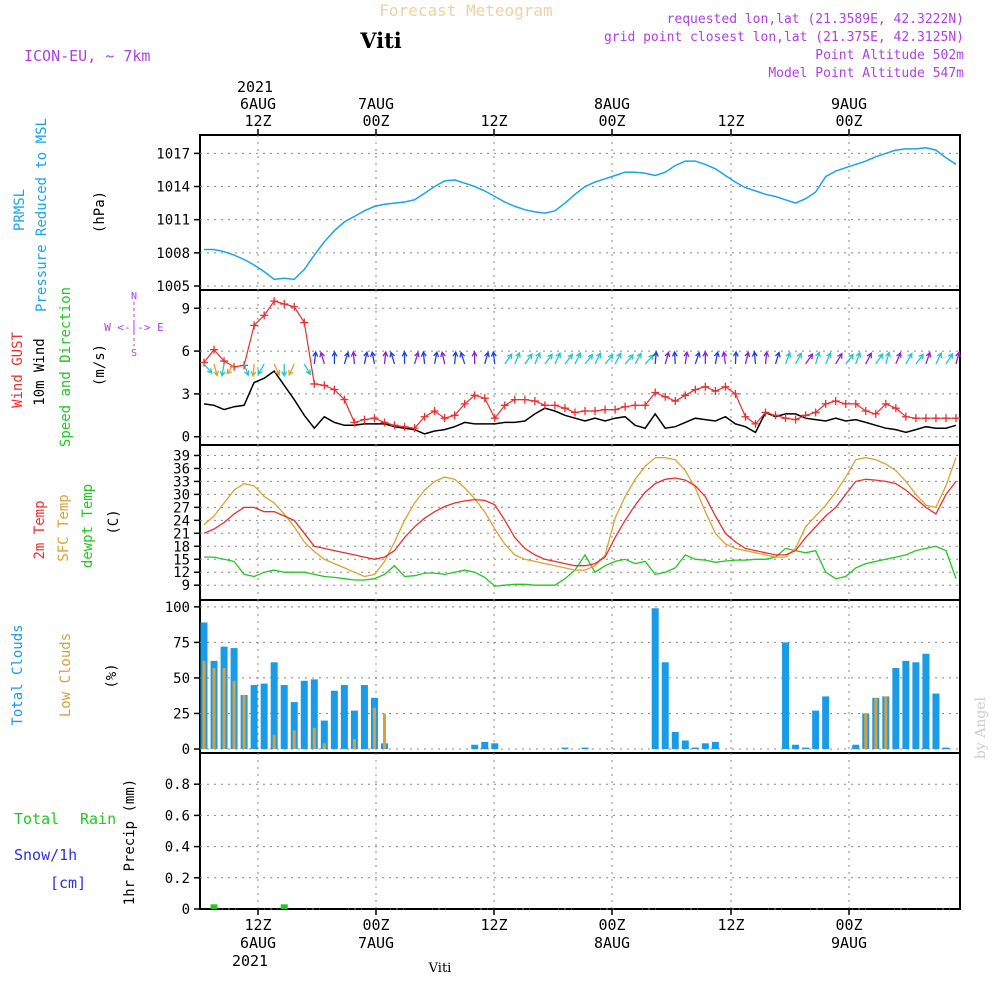 This screenshot has height=1000, width=1000. What do you see at coordinates (181, 482) in the screenshot?
I see `ytick-label-temp-8: 33` at bounding box center [181, 482].